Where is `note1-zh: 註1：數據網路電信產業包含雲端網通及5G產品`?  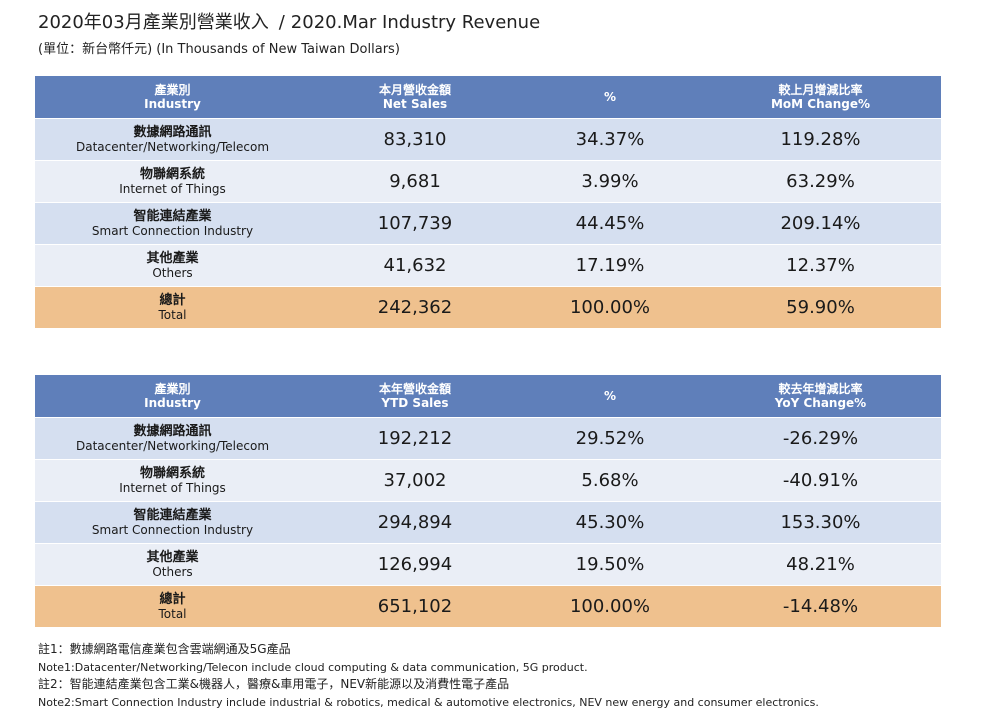
note1-zh: 註1：數據網路電信產業包含雲端網通及5G產品 is located at coordinates (164, 649).